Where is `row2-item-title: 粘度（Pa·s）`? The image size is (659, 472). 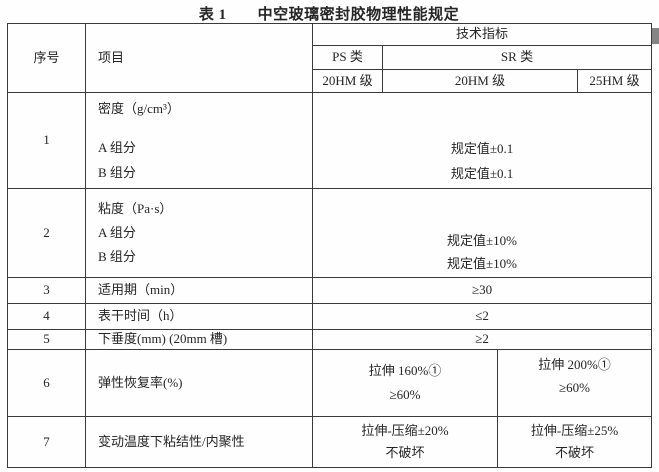 row2-item-title: 粘度（Pa·s） is located at coordinates (135, 208).